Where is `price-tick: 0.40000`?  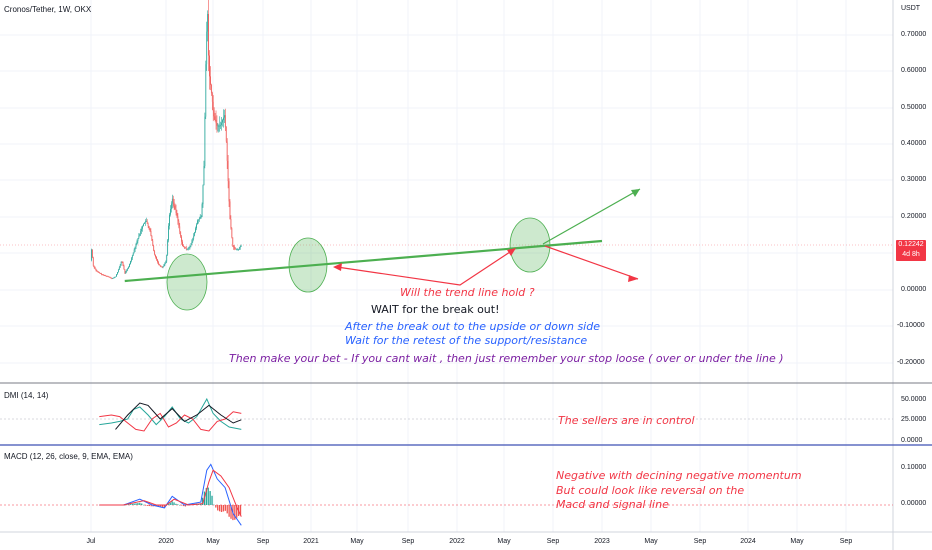 price-tick: 0.40000 is located at coordinates (914, 143).